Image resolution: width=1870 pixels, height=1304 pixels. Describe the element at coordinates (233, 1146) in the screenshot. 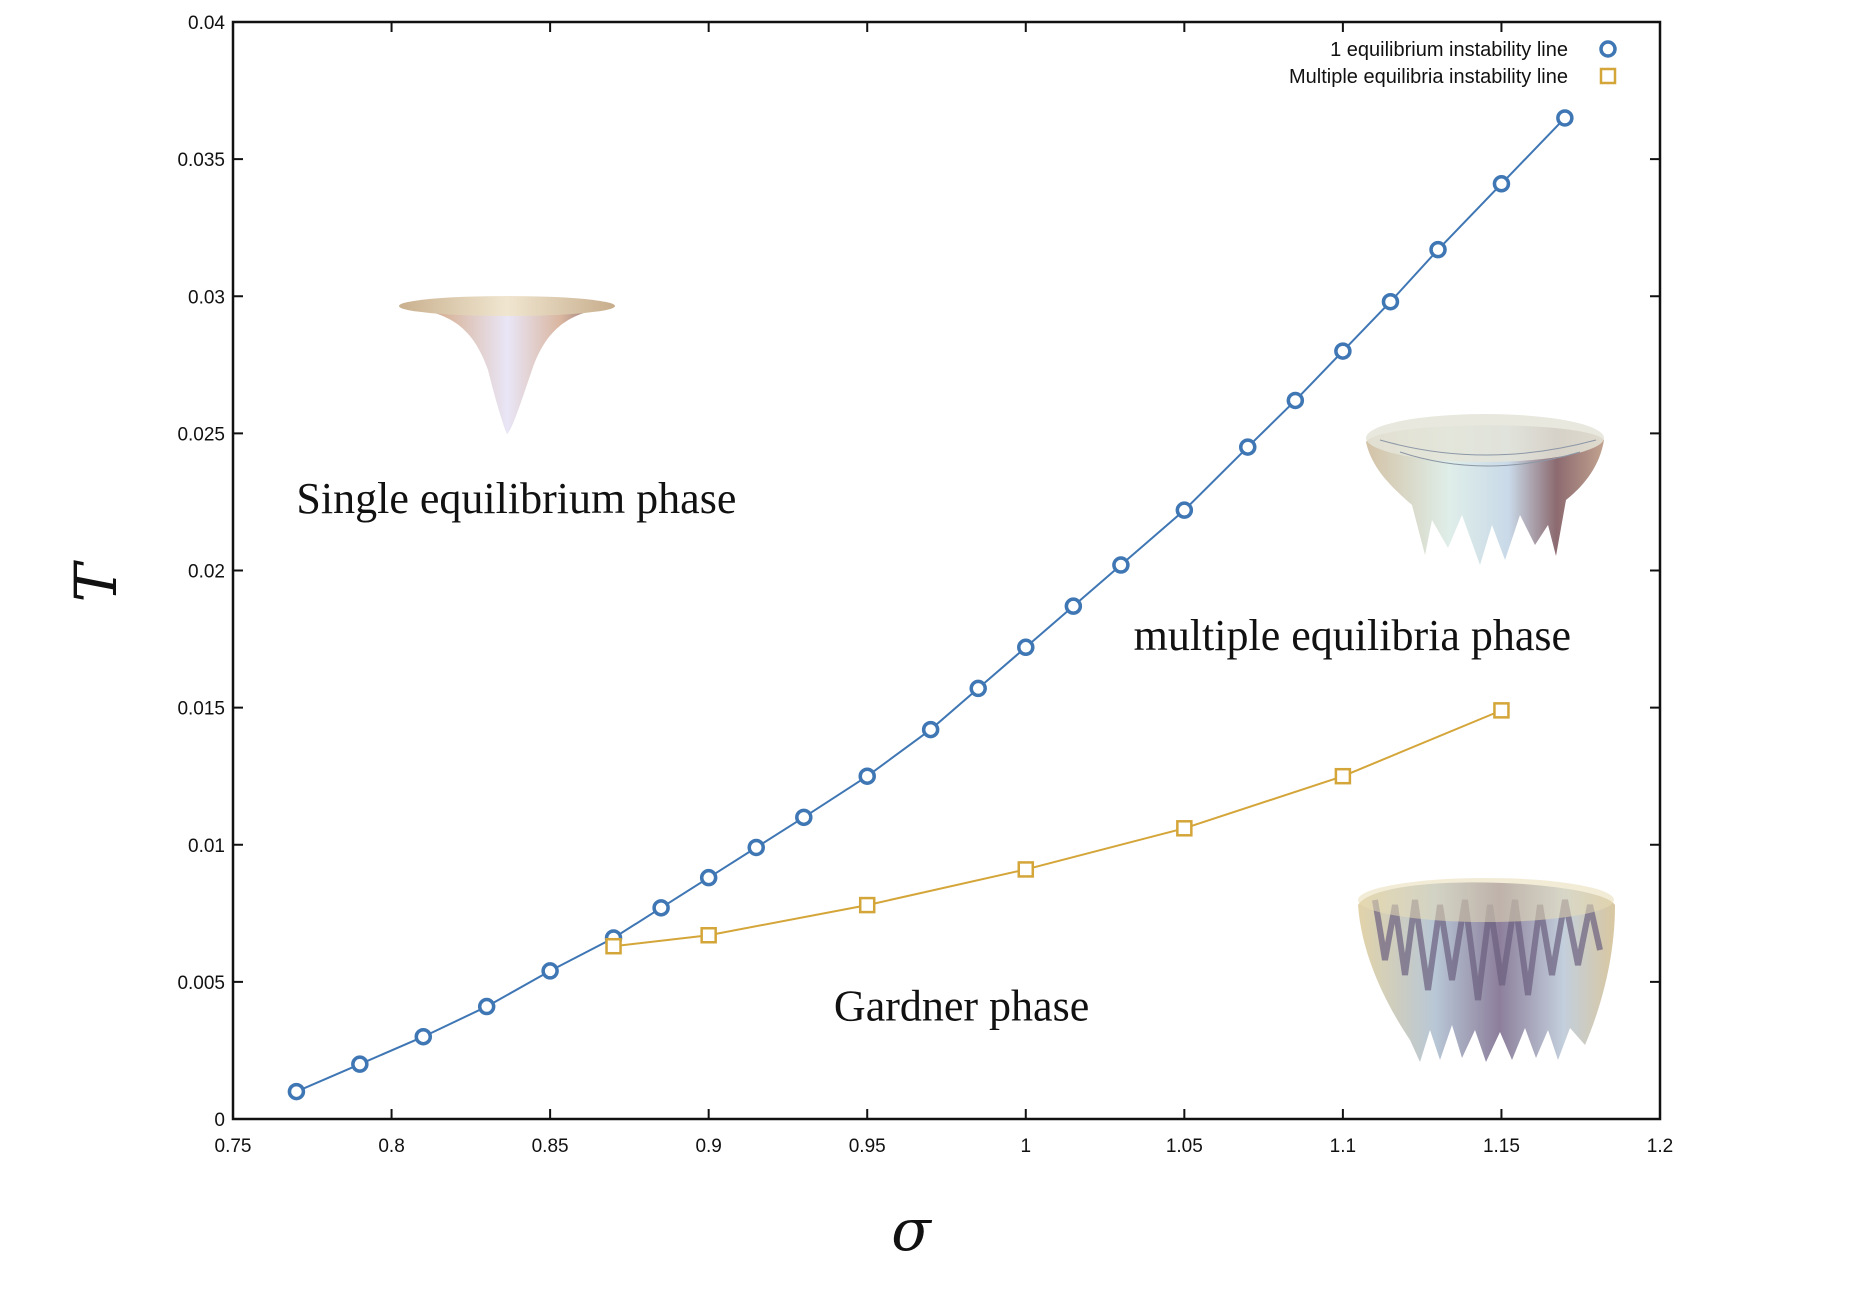

I see `x-tick-label: 0.75` at that location.